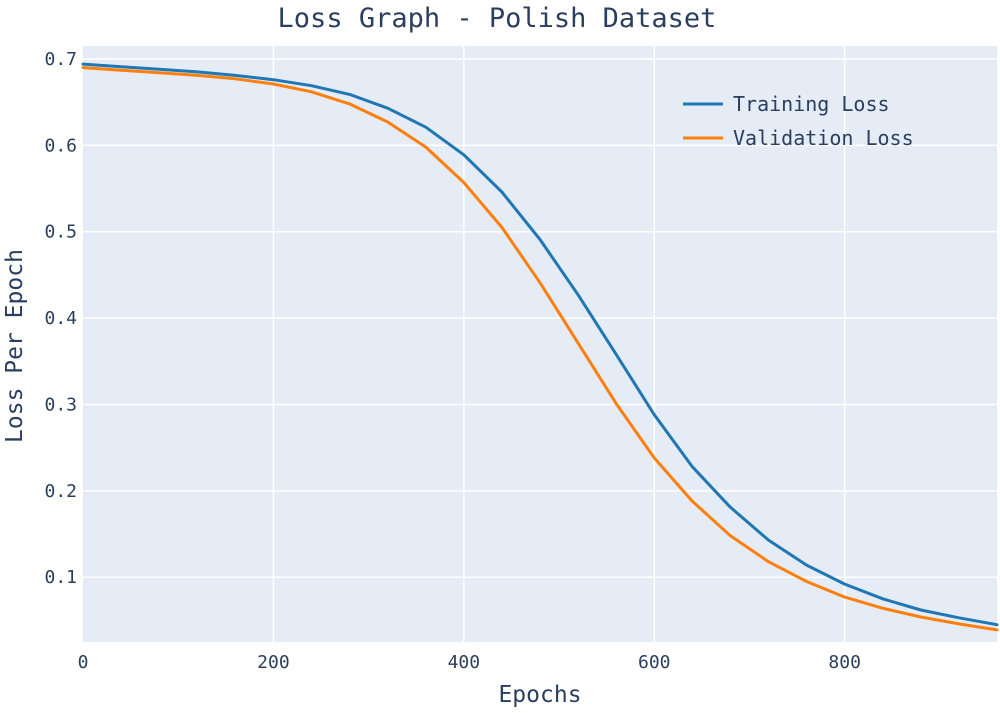 Image resolution: width=1000 pixels, height=713 pixels. Describe the element at coordinates (60, 145) in the screenshot. I see `y-tick-label: 0.6` at that location.